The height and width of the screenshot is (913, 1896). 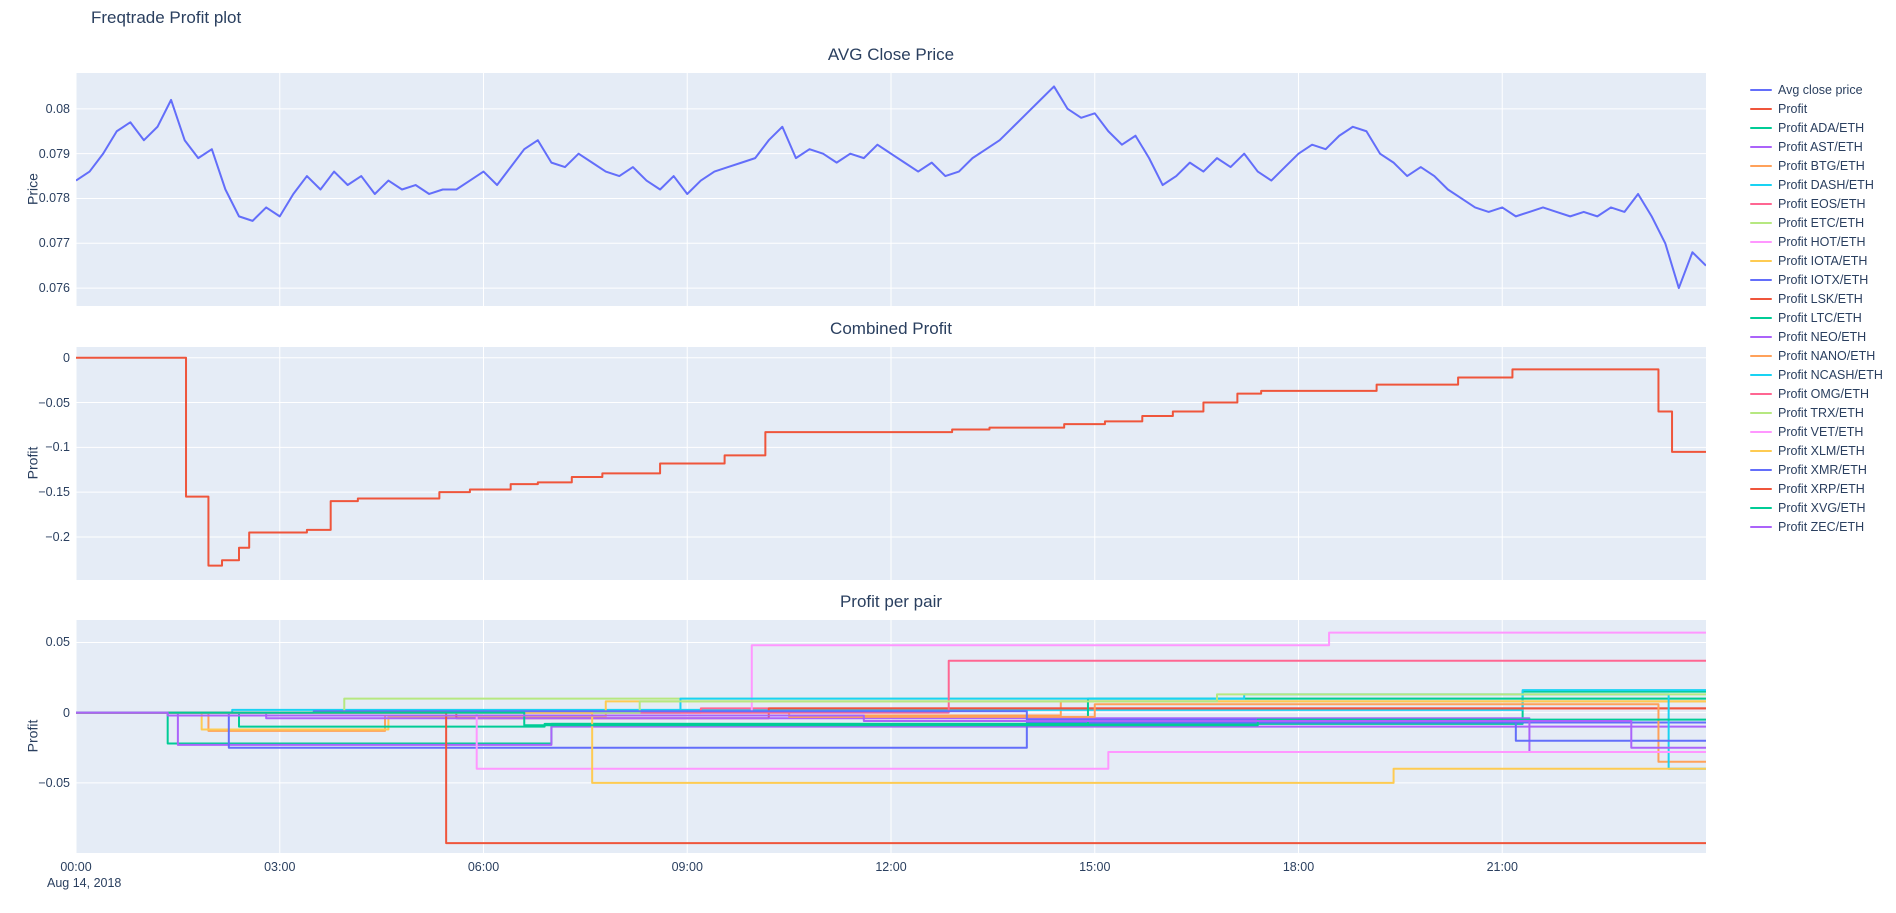 I want to click on y-tick-label: −0.1, so click(x=57, y=447).